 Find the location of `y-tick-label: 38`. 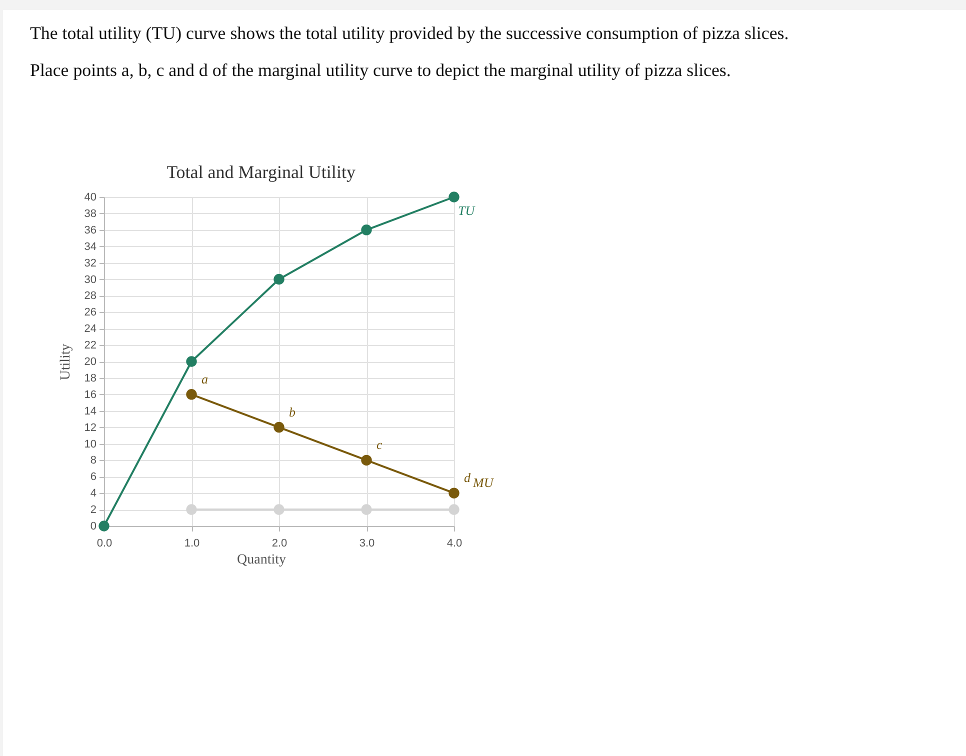

y-tick-label: 38 is located at coordinates (90, 214).